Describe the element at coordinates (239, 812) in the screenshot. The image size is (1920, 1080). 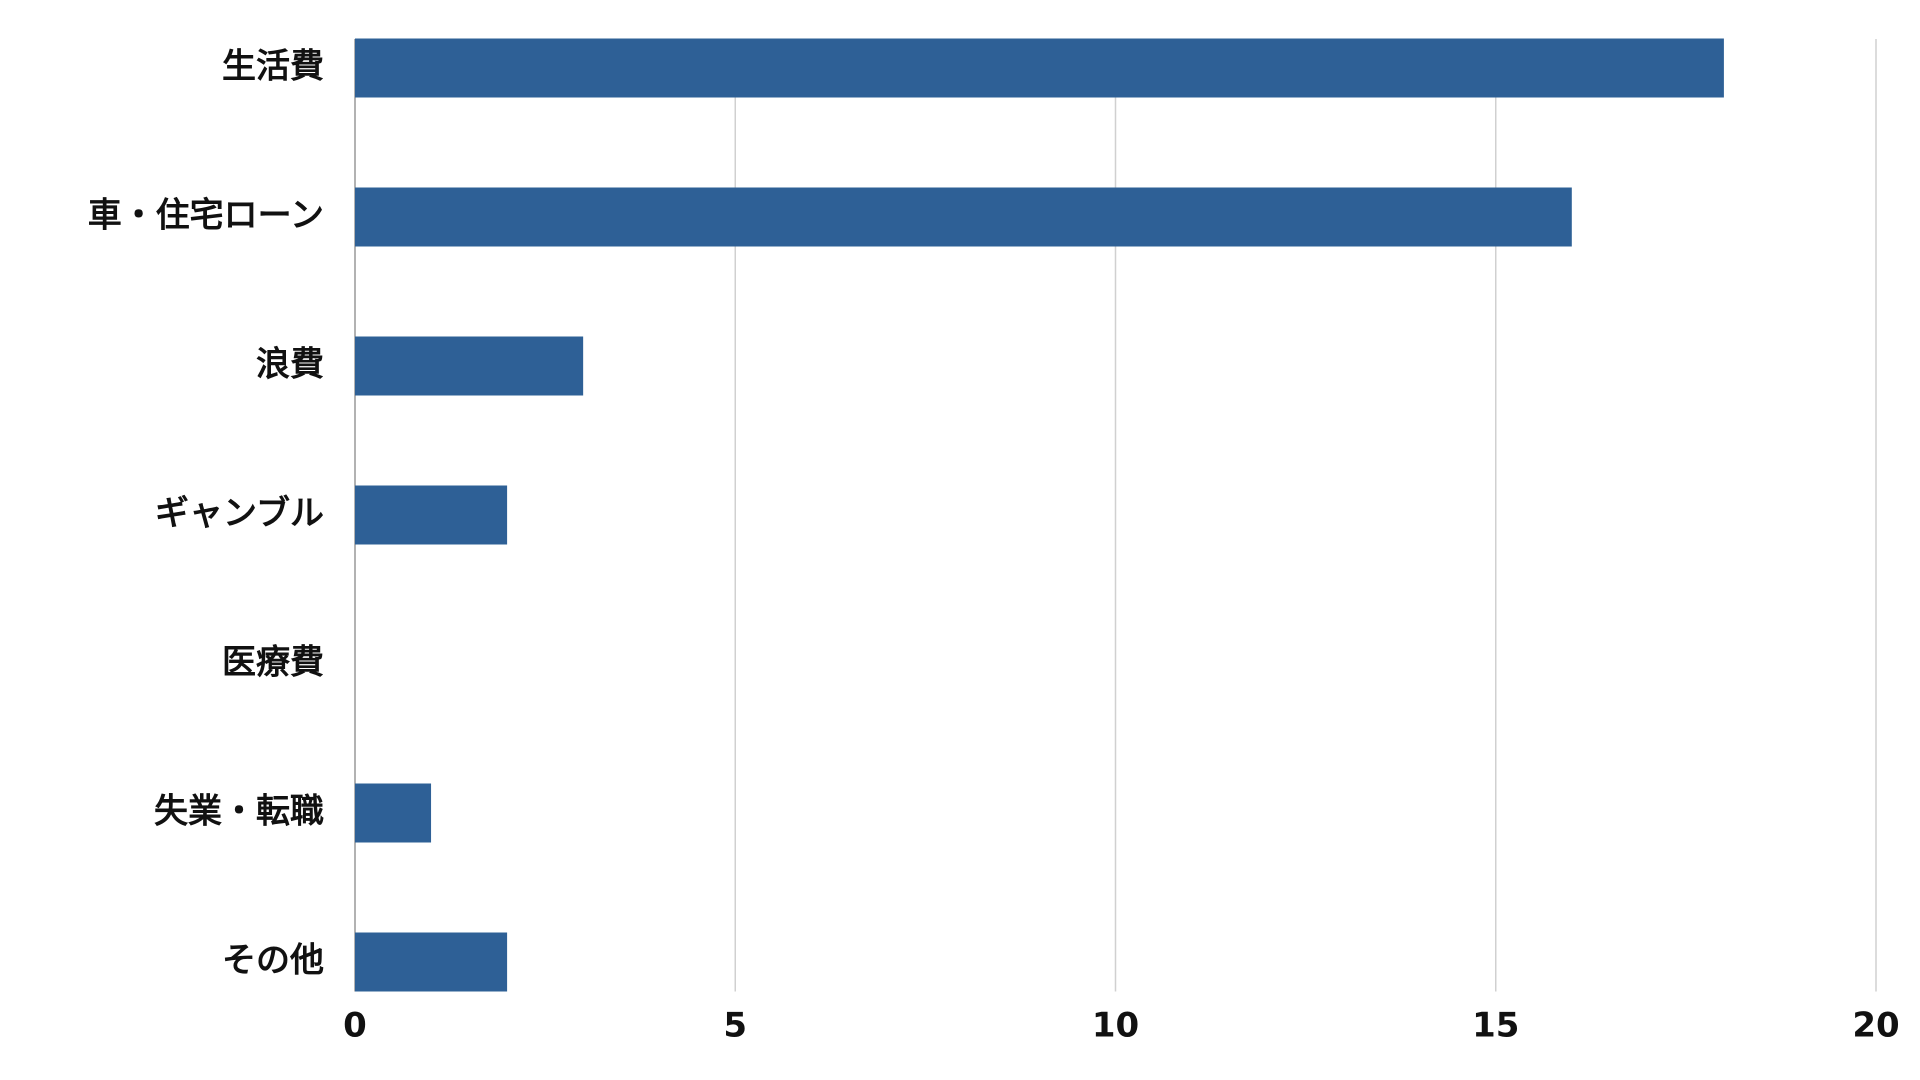
I see `y-tick-label: 失業・転職` at that location.